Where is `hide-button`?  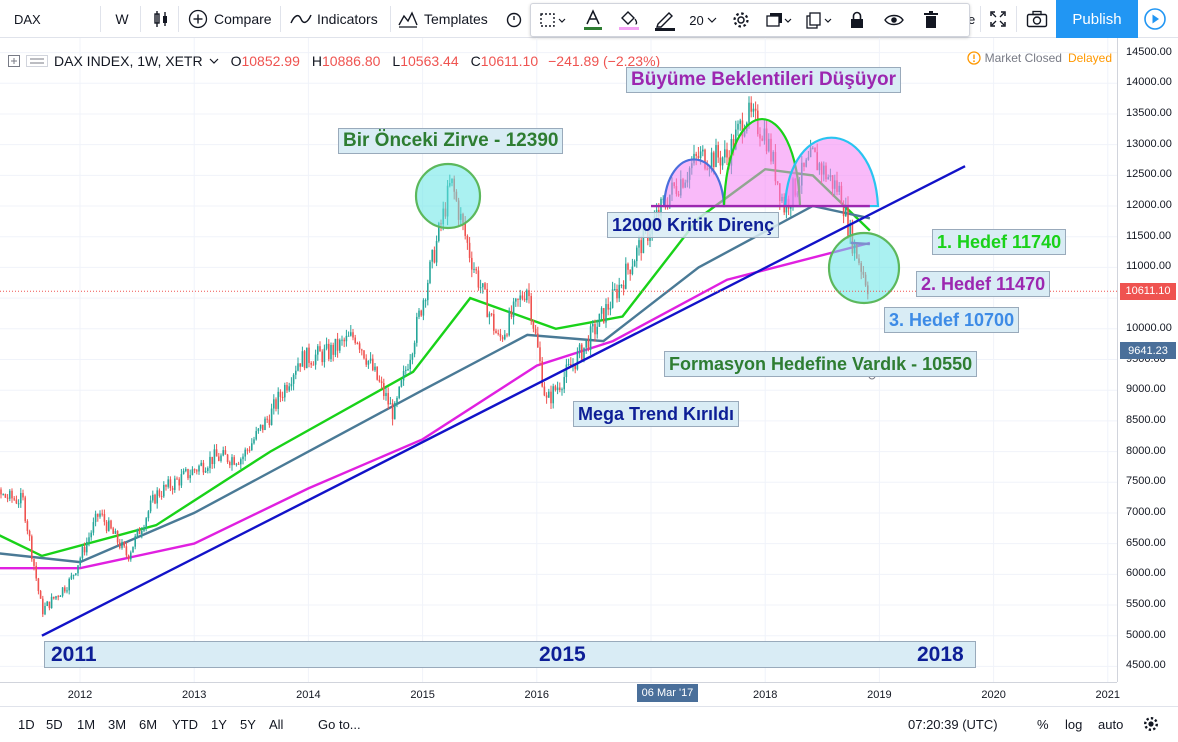
hide-button is located at coordinates (894, 20).